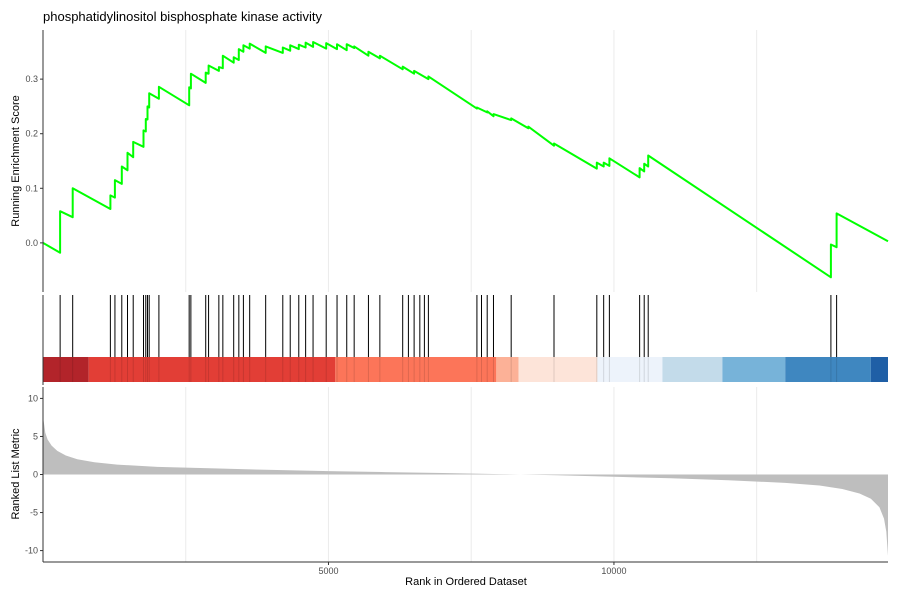 This screenshot has height=600, width=900. Describe the element at coordinates (31, 79) in the screenshot. I see `enrichment-y-tick-label: 0.3` at that location.